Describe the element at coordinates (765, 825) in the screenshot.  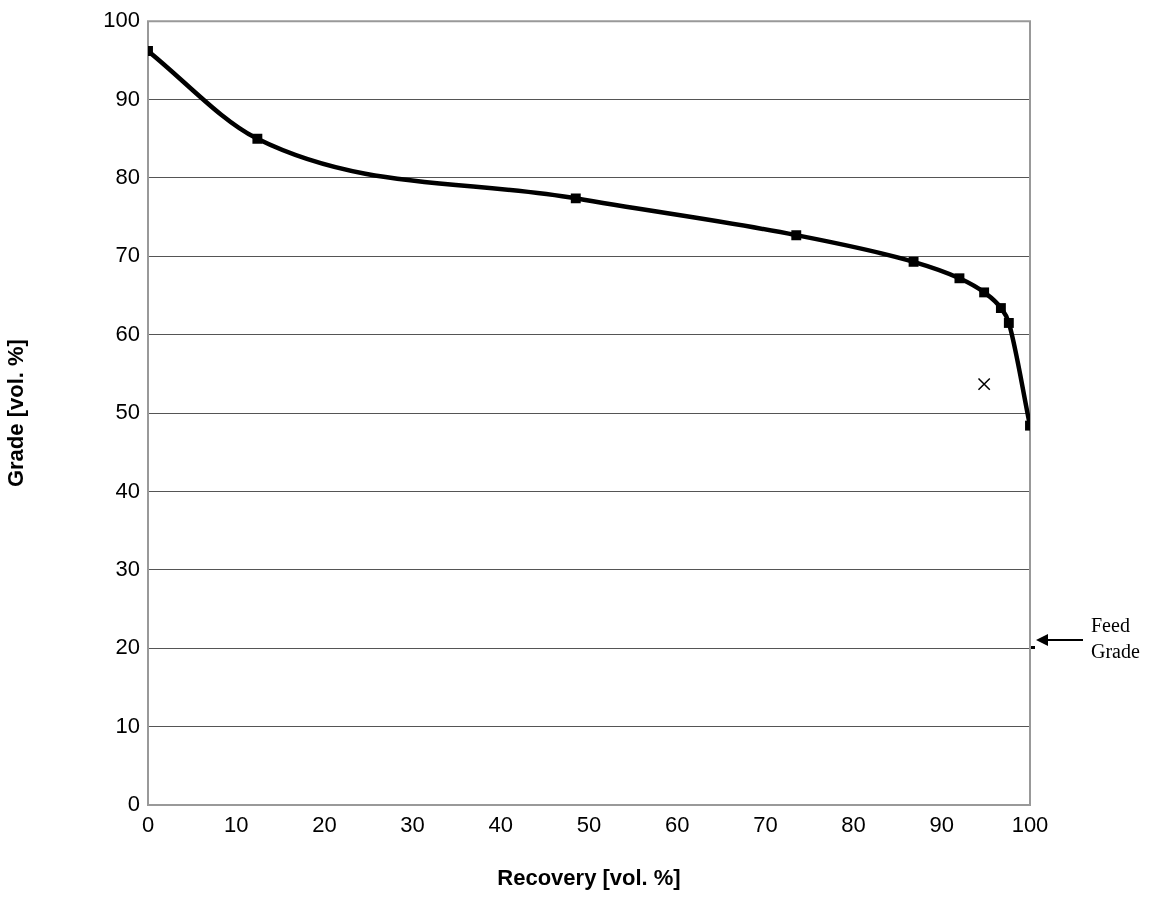
I see `x-tick-label: 70` at that location.